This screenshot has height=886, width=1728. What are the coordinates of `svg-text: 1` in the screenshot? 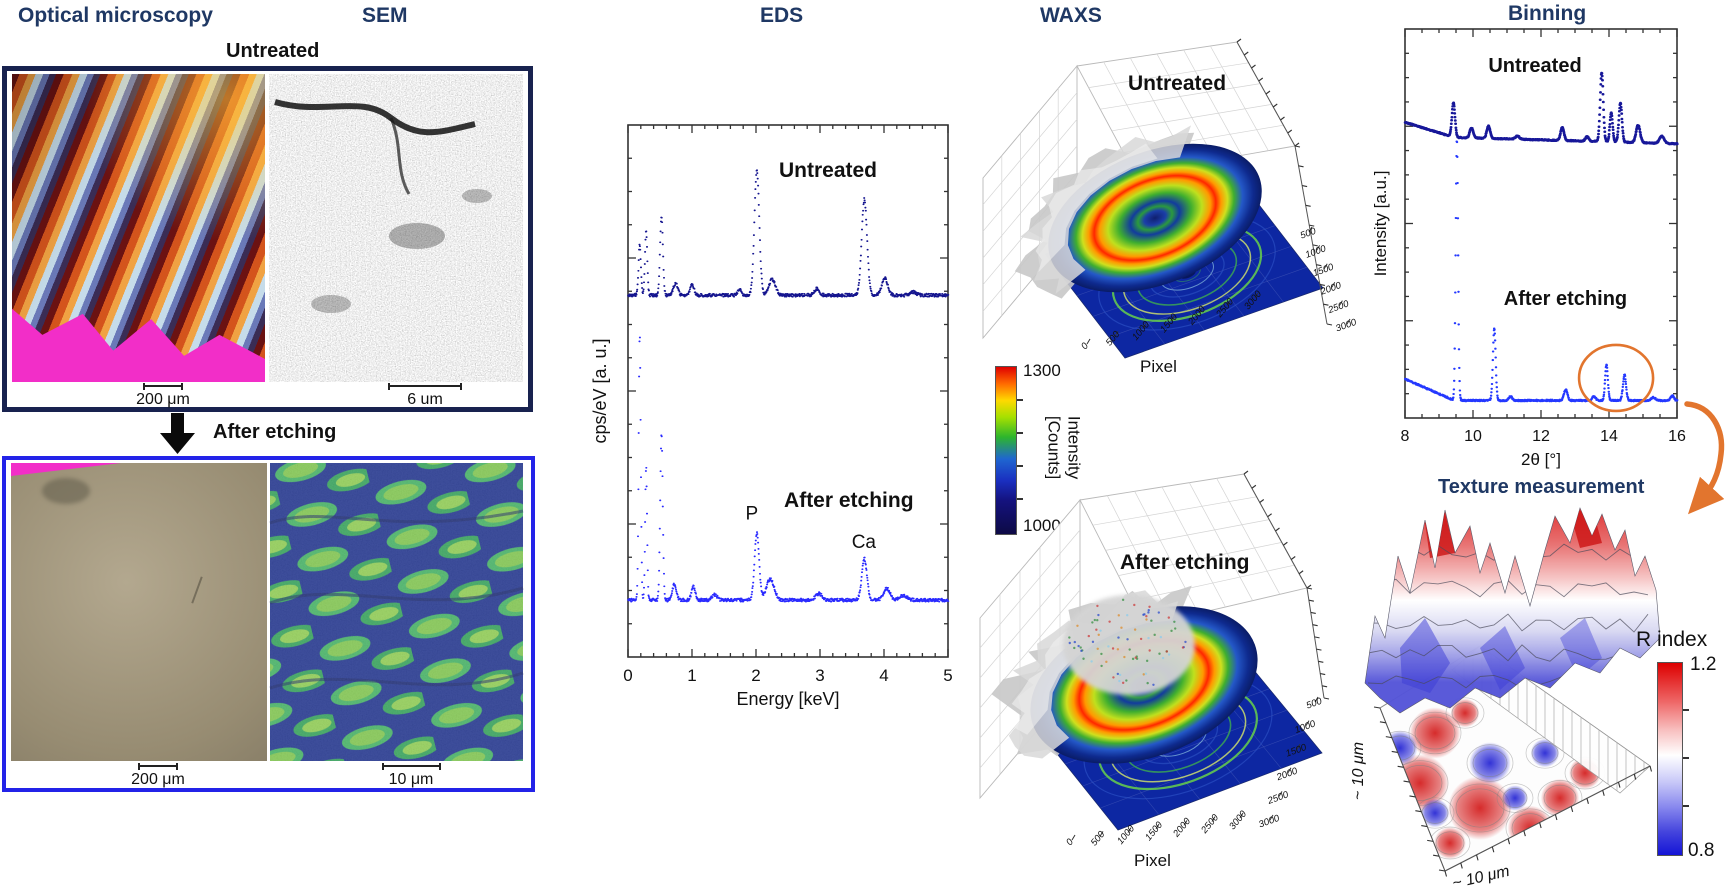 It's located at (691, 675).